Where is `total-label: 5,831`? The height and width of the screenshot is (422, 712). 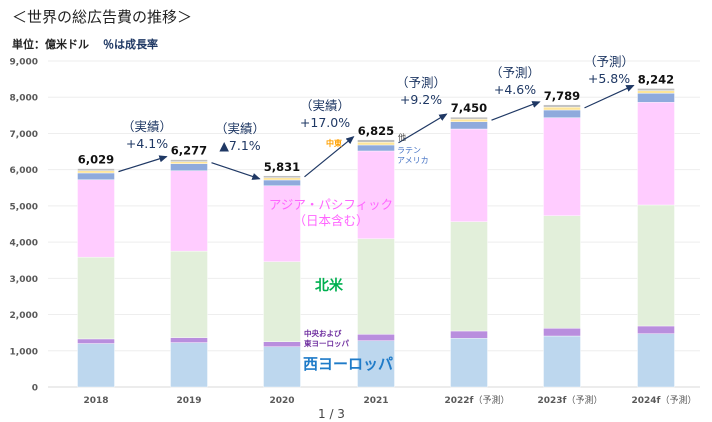 total-label: 5,831 is located at coordinates (282, 167).